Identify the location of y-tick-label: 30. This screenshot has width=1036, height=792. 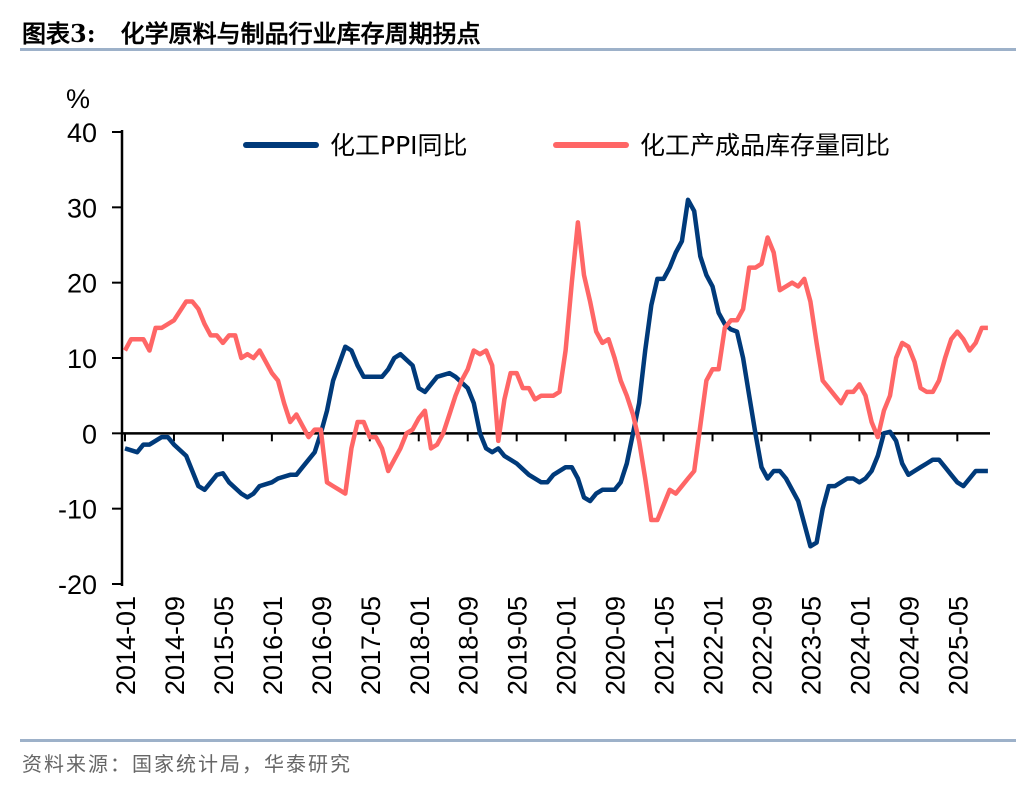
(82, 208).